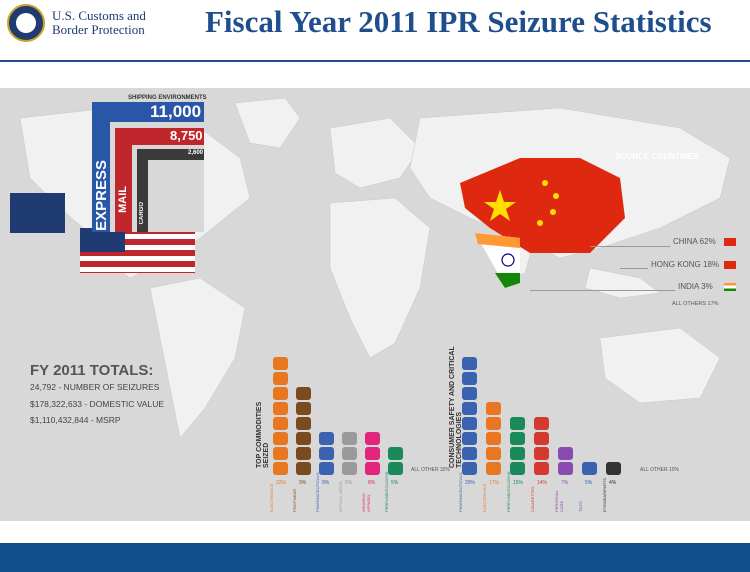 Image resolution: width=750 pixels, height=572 pixels. I want to click on source-india: INDIA 3%, so click(695, 286).